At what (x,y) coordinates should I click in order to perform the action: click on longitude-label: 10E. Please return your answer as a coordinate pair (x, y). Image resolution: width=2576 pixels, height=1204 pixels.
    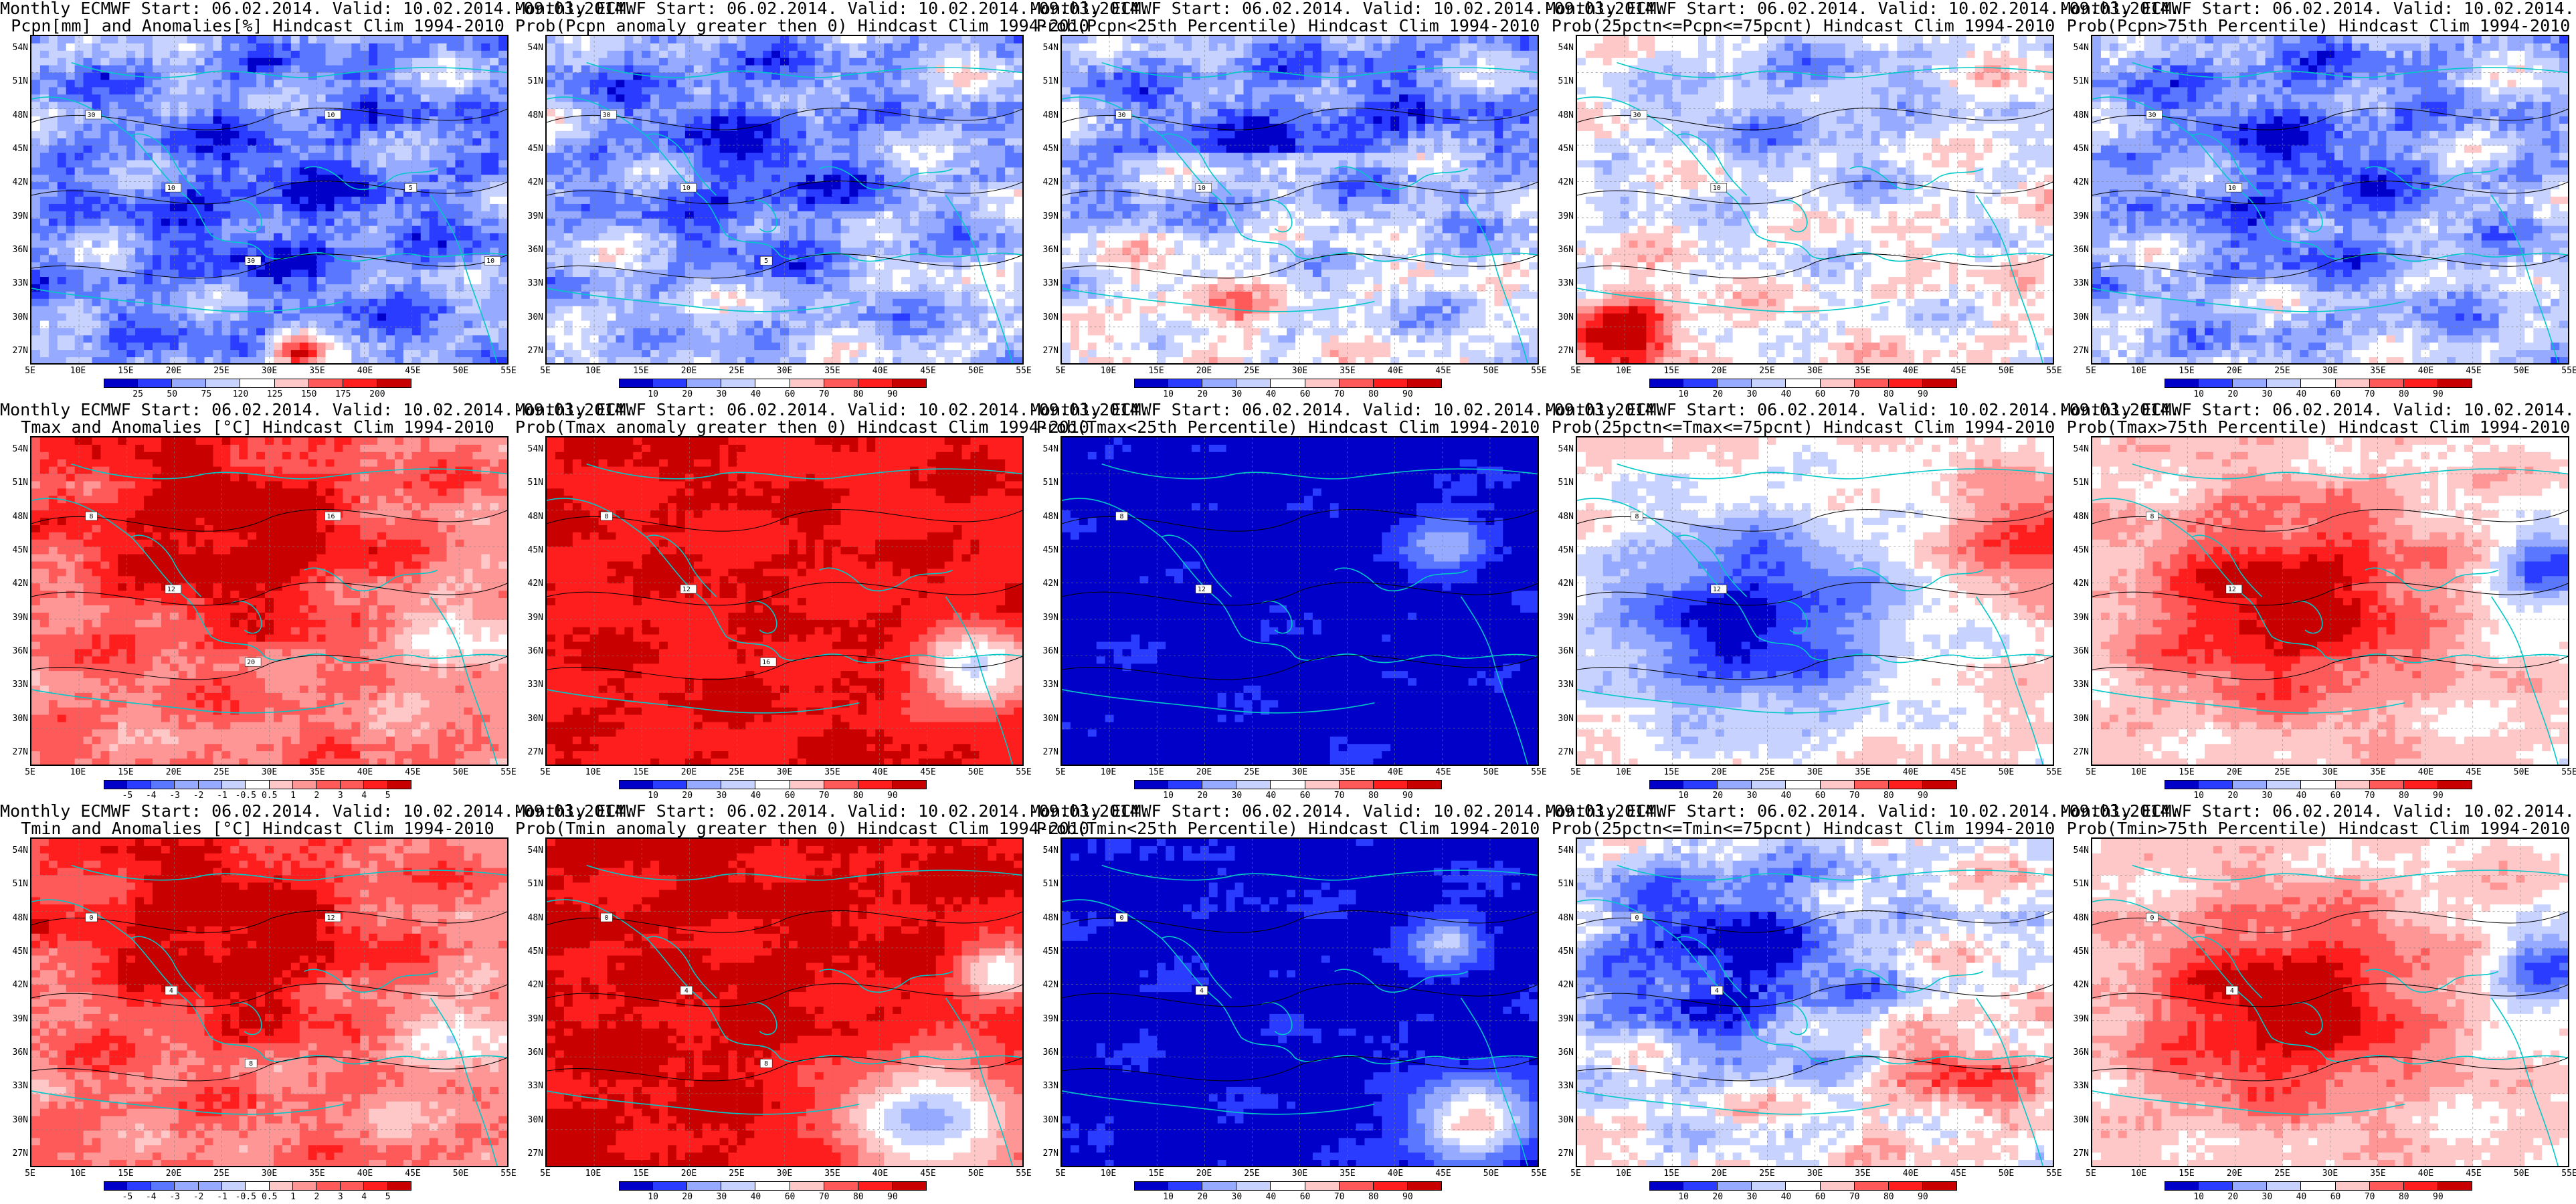
    Looking at the image, I should click on (2138, 772).